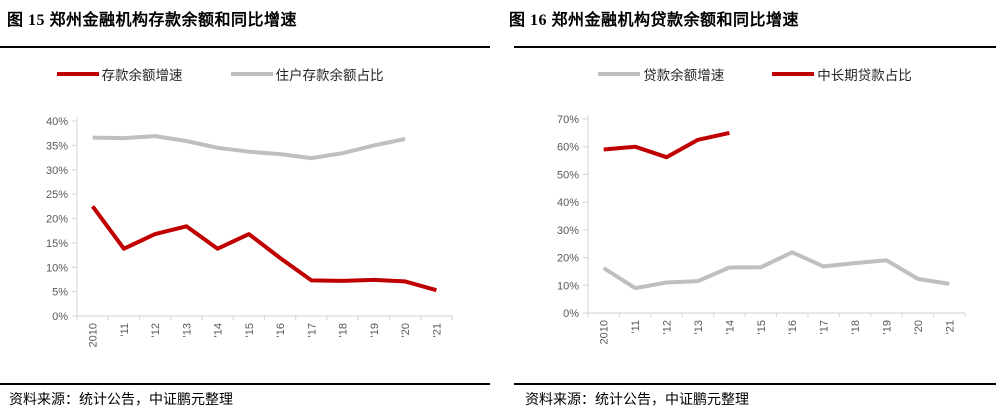 Image resolution: width=996 pixels, height=415 pixels. Describe the element at coordinates (755, 74) in the screenshot. I see `figure-16-legend: 贷款余额增速 中长期贷款占比` at that location.